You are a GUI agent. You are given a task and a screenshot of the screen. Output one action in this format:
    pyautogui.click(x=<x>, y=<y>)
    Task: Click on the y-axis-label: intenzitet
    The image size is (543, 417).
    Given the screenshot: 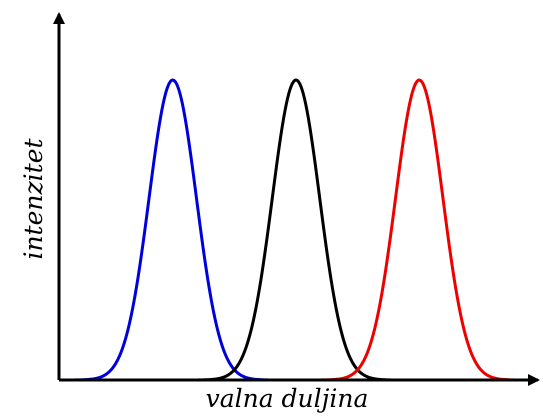 What is the action you would take?
    pyautogui.click(x=33, y=198)
    